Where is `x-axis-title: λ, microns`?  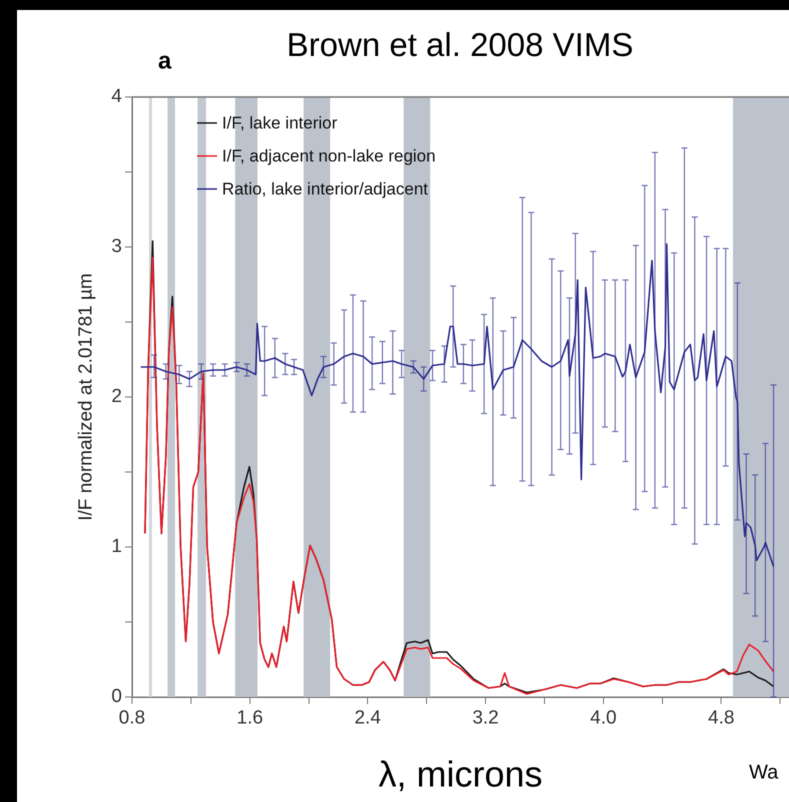 x-axis-title: λ, microns is located at coordinates (460, 773).